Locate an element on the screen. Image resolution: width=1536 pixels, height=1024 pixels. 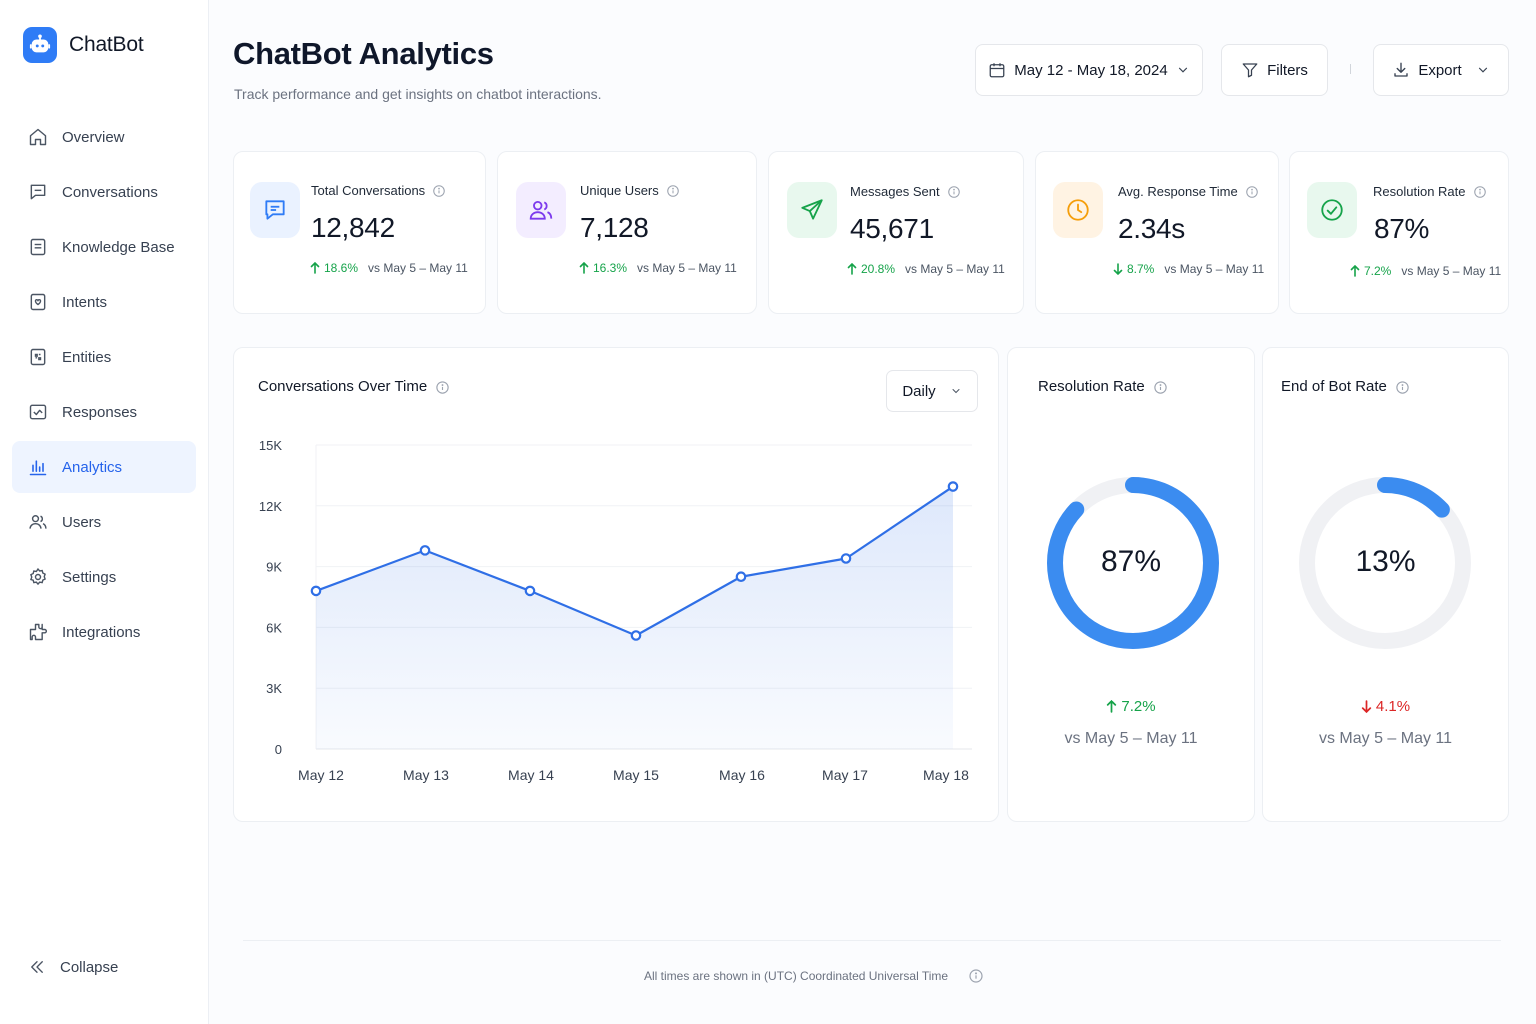
kpi-label: Avg. Response Time is located at coordinates (1178, 191).